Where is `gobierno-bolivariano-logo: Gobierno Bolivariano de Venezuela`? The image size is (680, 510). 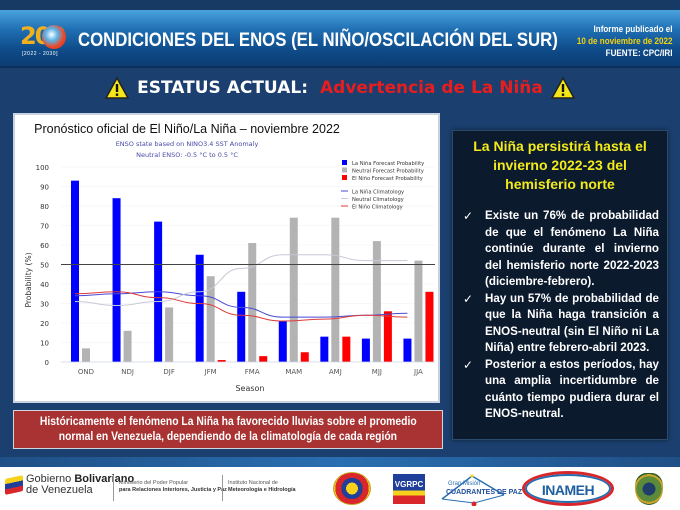
gobierno-bolivariano-logo: Gobierno Bolivariano de Venezuela is located at coordinates (69, 485).